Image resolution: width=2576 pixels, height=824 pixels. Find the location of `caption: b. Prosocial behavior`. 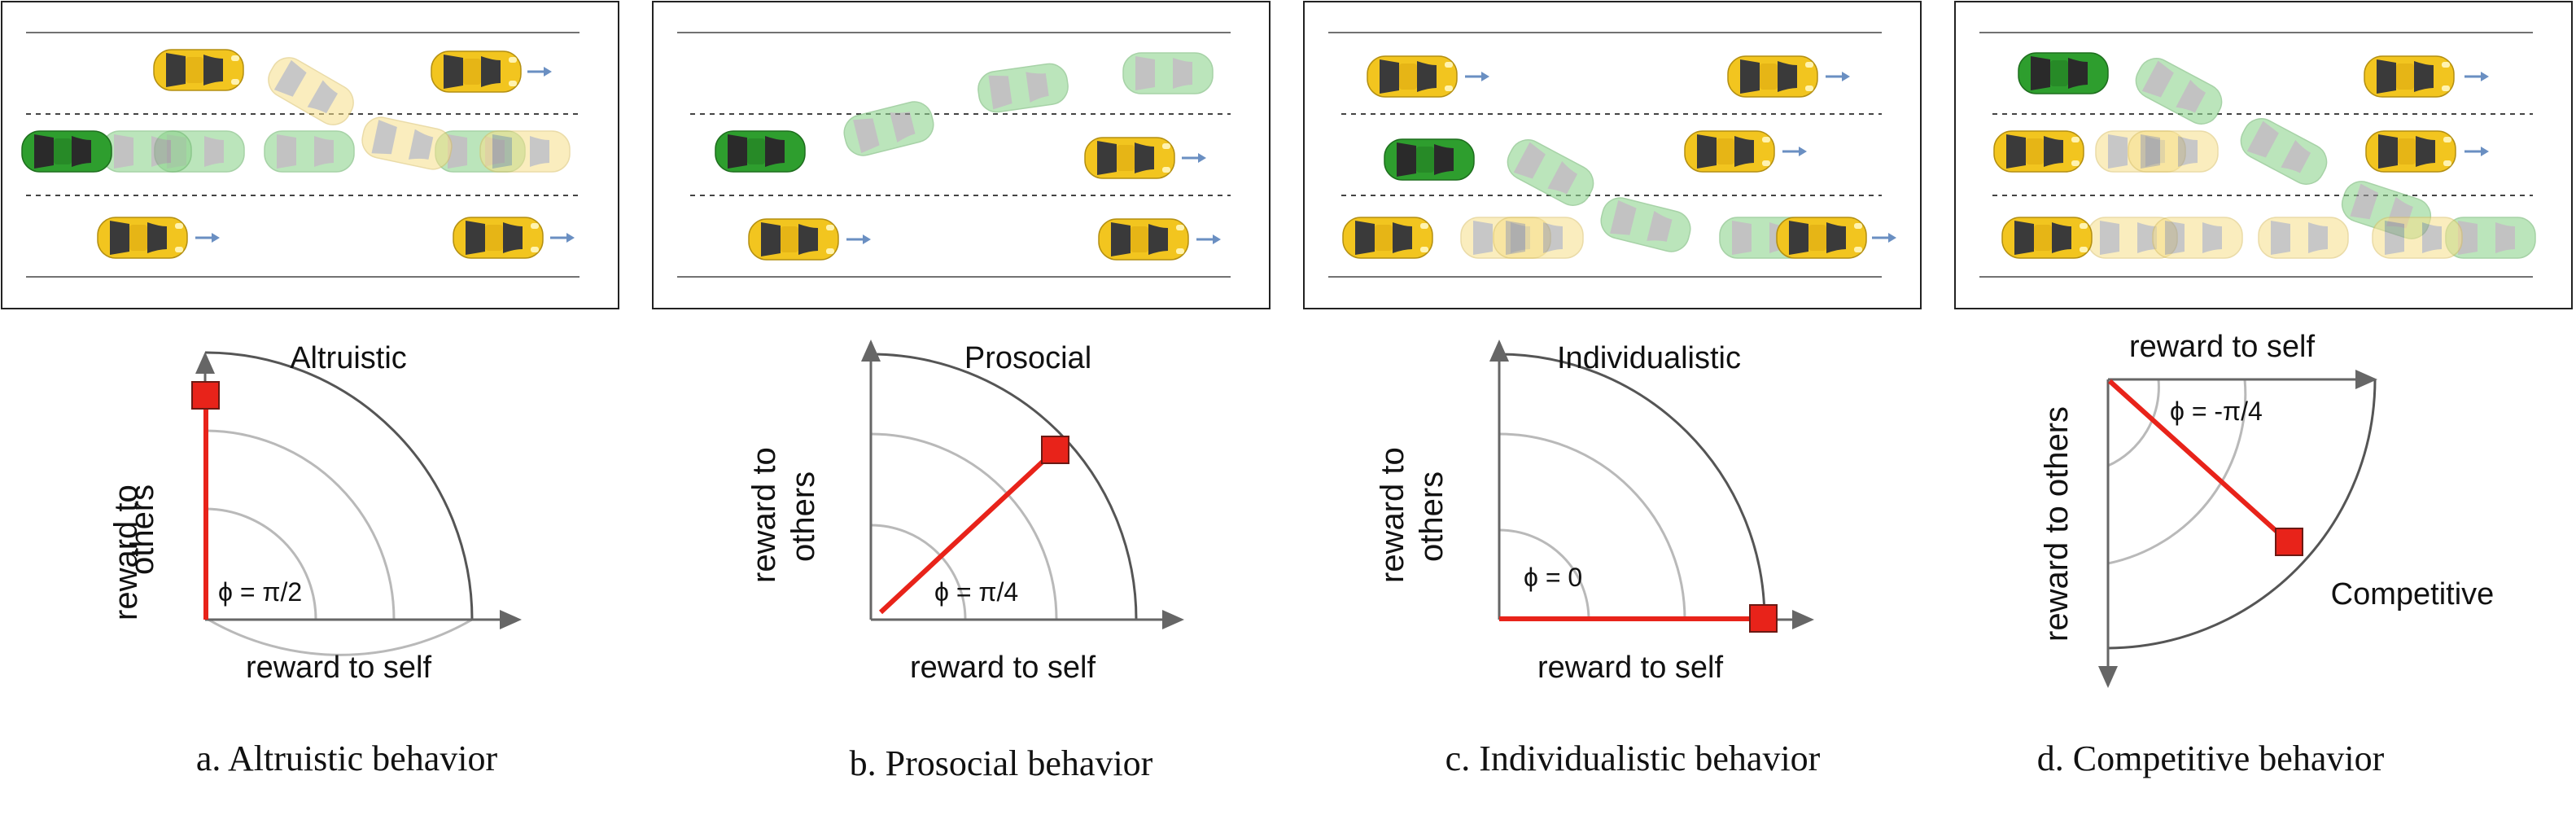

caption: b. Prosocial behavior is located at coordinates (1001, 763).